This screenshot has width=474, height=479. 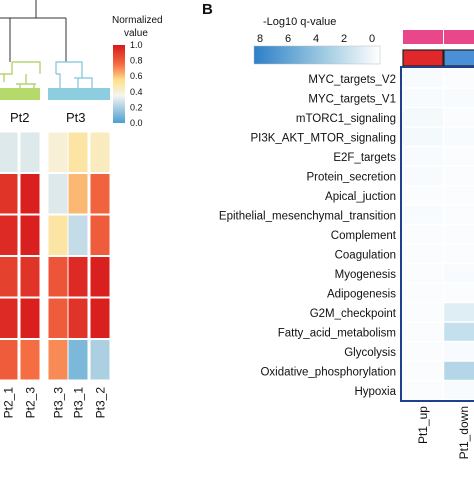 I want to click on column-label-pt1-up: Pt1_up, so click(x=423, y=425).